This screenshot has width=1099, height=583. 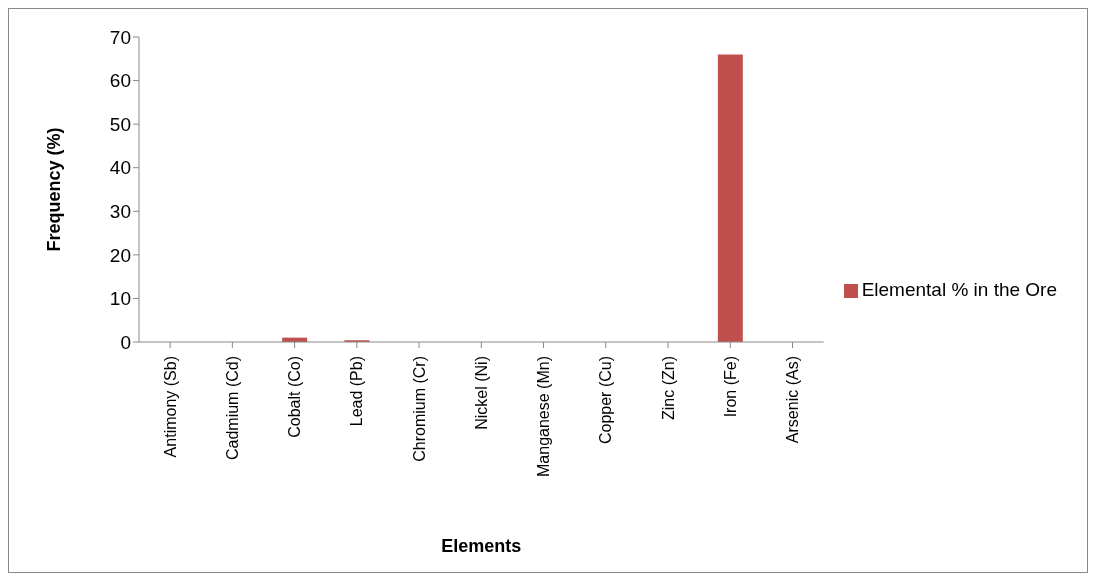 What do you see at coordinates (419, 409) in the screenshot?
I see `x-tick-label: Chromium (Cr)` at bounding box center [419, 409].